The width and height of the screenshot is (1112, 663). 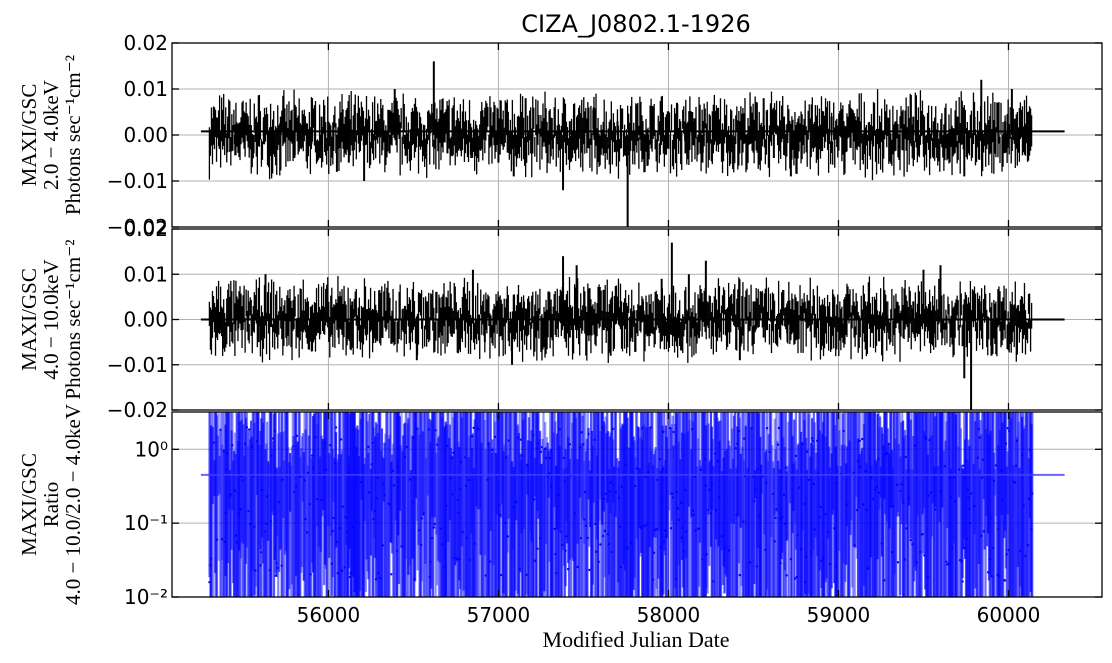 I want to click on x-axis: 56000 57000 58000 59000 60000, so click(x=669, y=615).